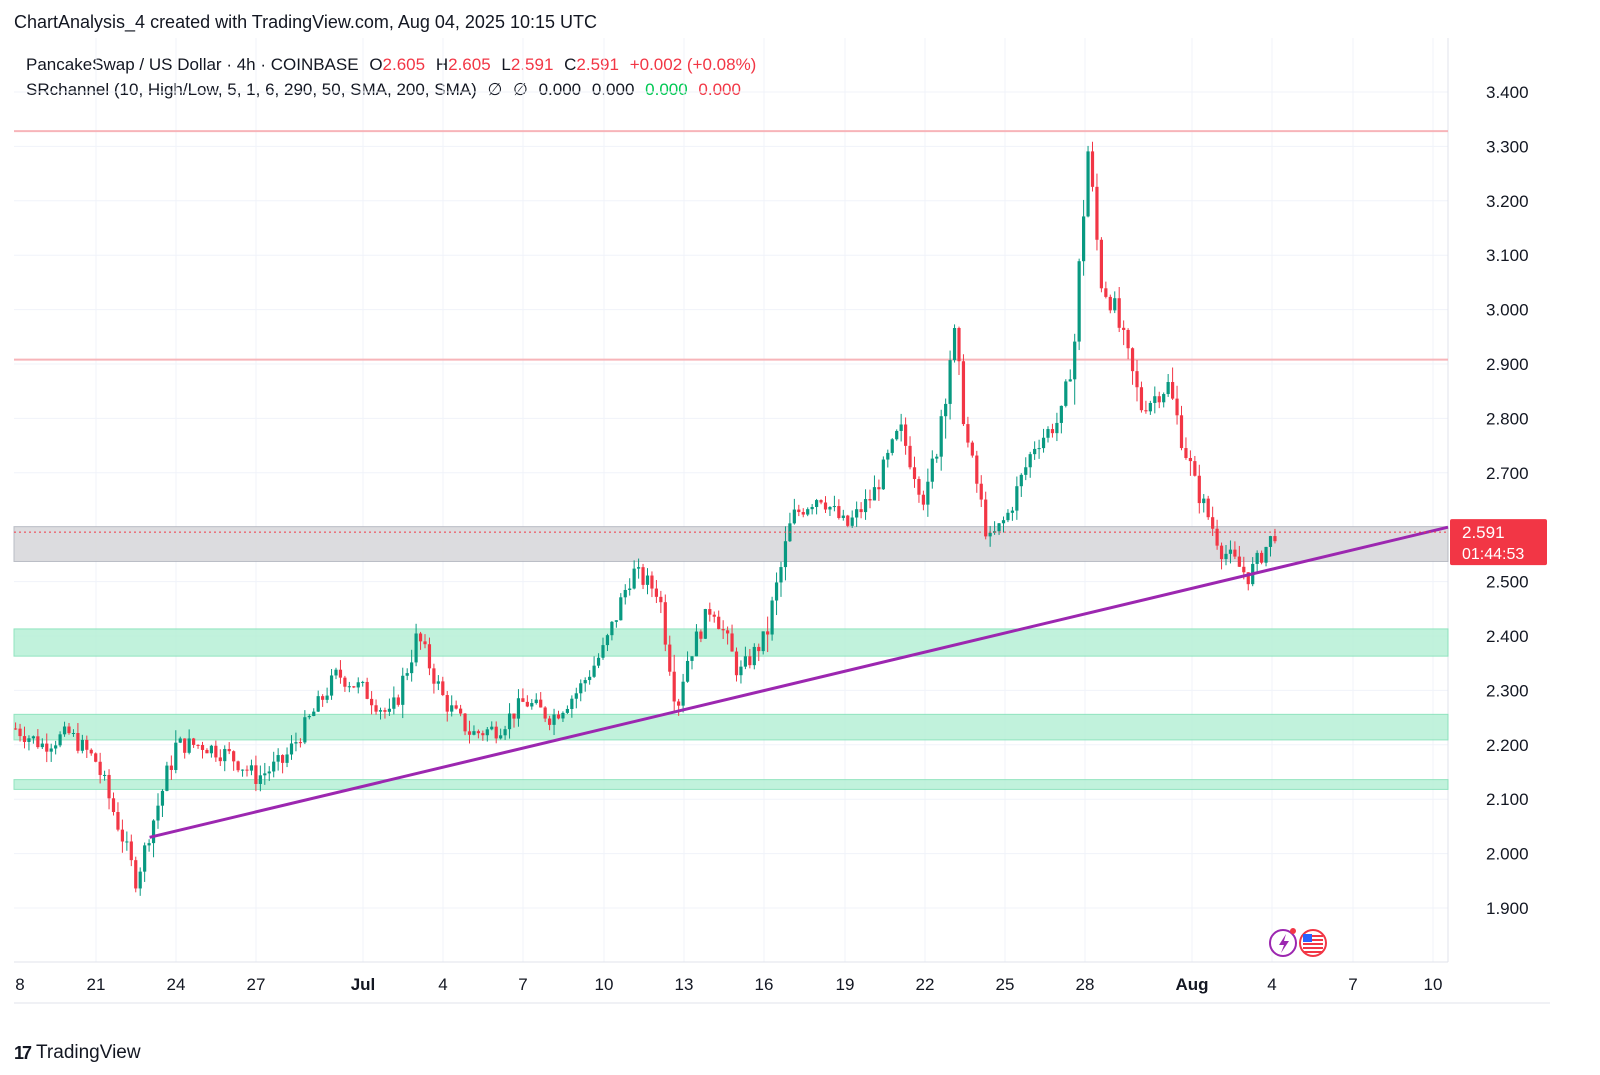  What do you see at coordinates (192, 64) in the screenshot?
I see `symbol-name: PancakeSwap / US Dollar · 4h · COINBASE` at bounding box center [192, 64].